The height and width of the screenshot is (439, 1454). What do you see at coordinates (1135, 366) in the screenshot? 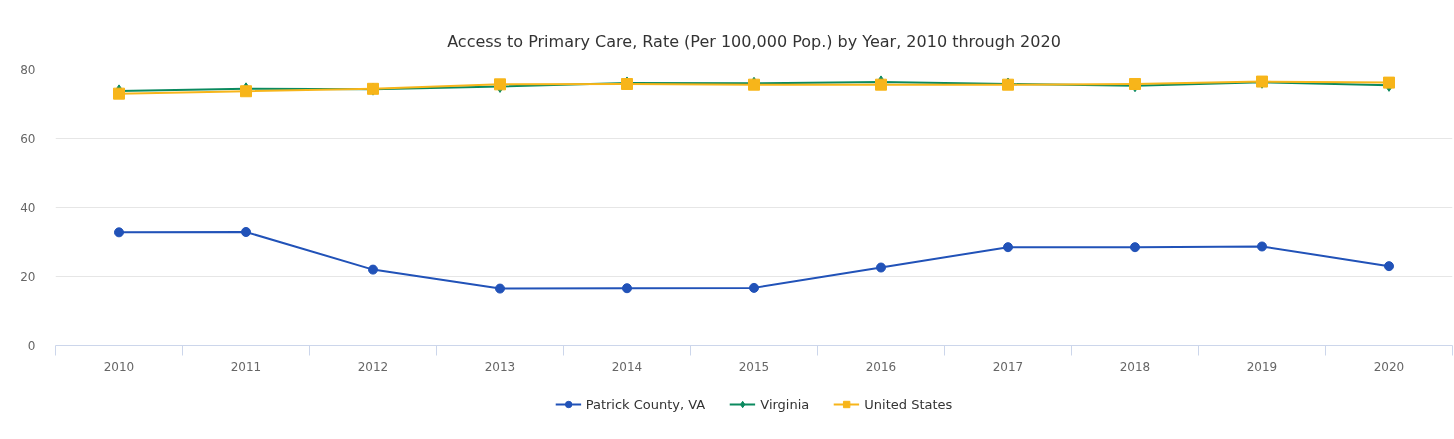
I see `x-tick-label: 2018` at bounding box center [1135, 366].